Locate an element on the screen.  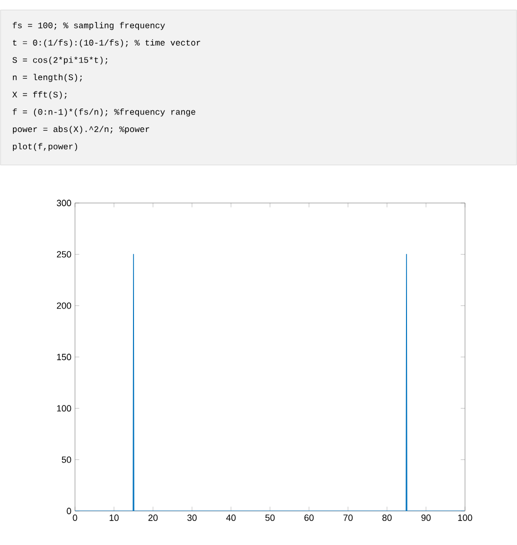
x-tick-label: 10 is located at coordinates (114, 517).